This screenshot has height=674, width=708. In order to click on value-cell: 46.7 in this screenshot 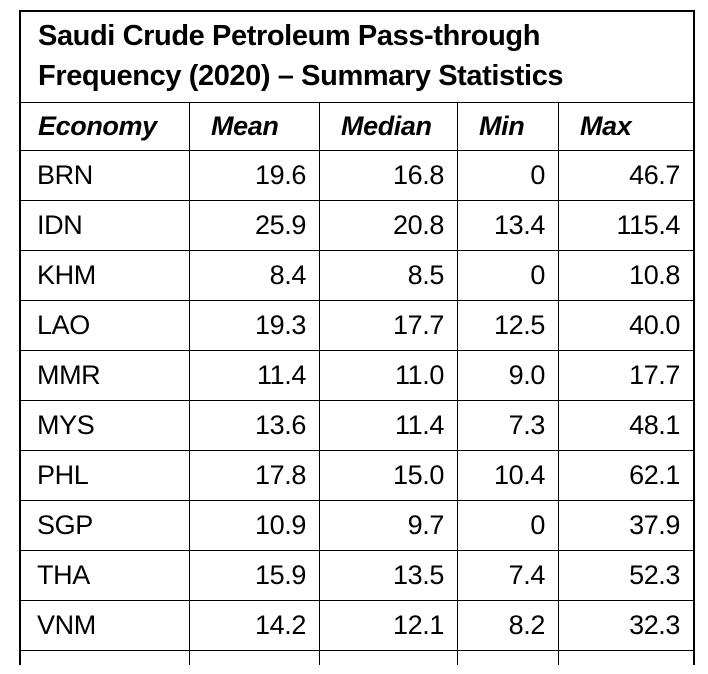, I will do `click(626, 176)`.